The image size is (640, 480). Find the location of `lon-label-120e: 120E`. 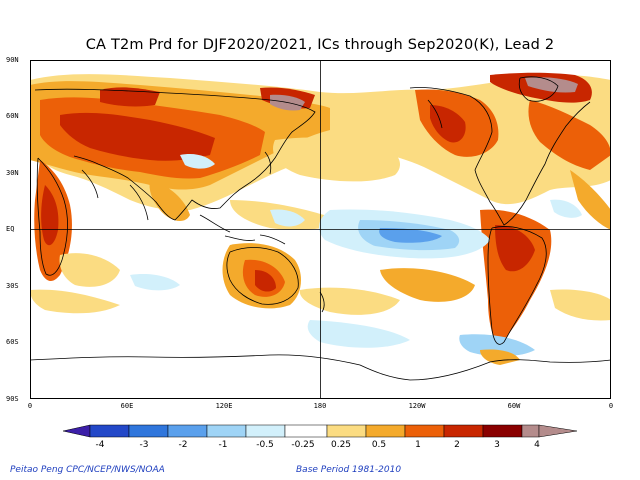

lon-label-120e: 120E is located at coordinates (224, 406).